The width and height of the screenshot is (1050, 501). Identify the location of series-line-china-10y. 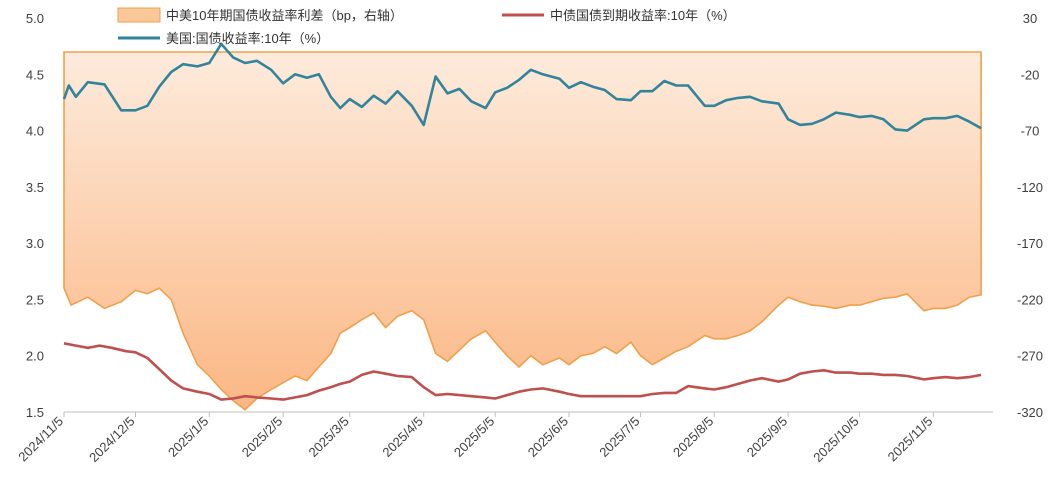
(522, 371).